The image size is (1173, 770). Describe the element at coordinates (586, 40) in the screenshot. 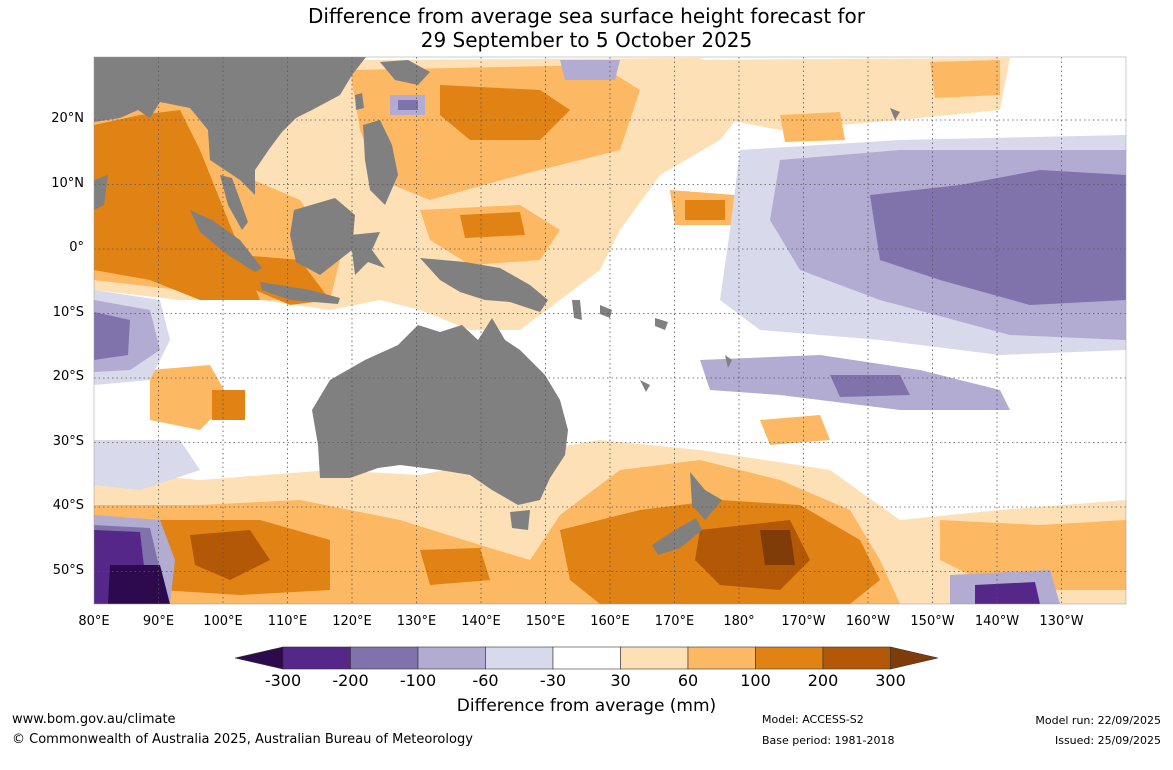

I see `map-title-line2: 29 September to 5 October 2025` at that location.